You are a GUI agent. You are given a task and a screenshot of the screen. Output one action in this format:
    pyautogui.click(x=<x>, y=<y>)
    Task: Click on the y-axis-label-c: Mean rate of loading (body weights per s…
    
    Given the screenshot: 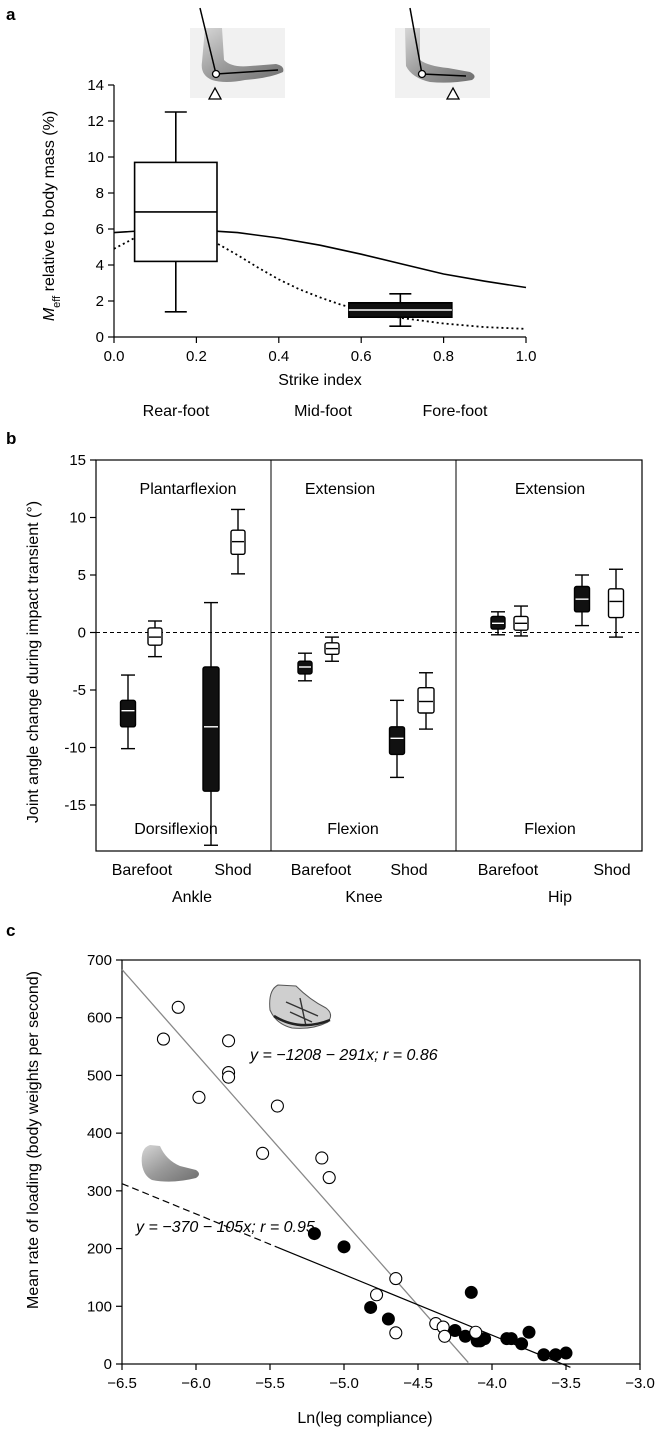 What is the action you would take?
    pyautogui.click(x=33, y=1140)
    